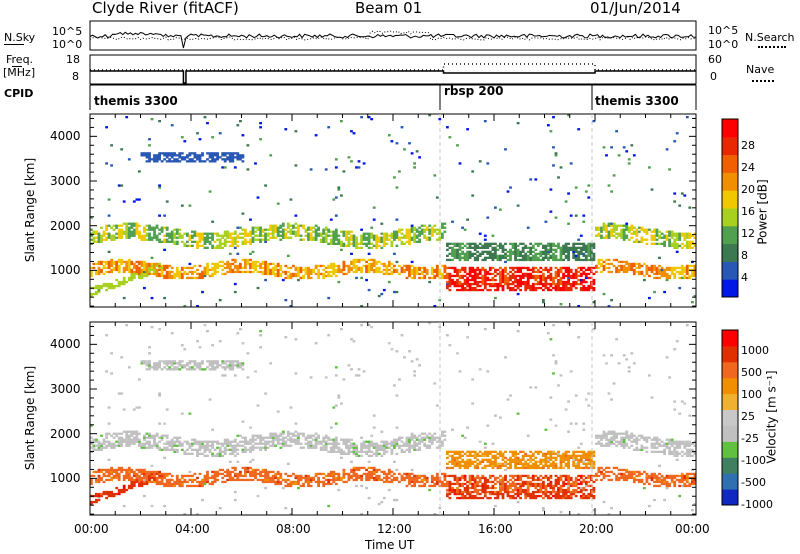 The height and width of the screenshot is (554, 800). Describe the element at coordinates (75, 76) in the screenshot. I see `freq-tick-bottom: 8` at that location.